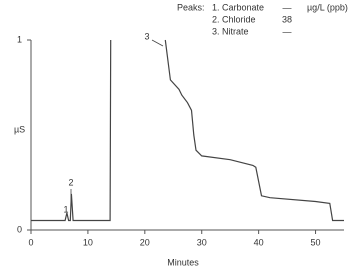  I want to click on peak-name: 2. Chloride, so click(234, 19).